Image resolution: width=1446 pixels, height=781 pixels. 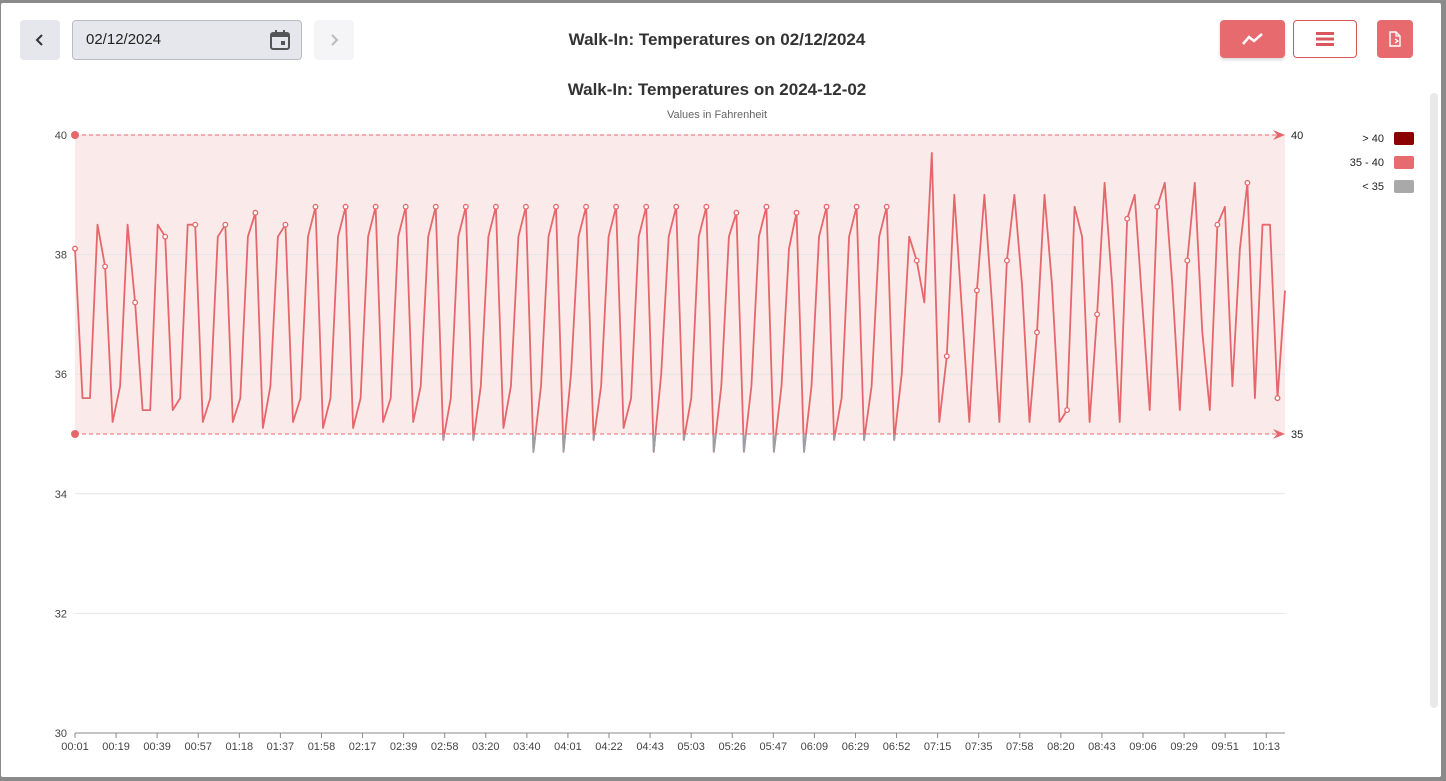 What do you see at coordinates (445, 747) in the screenshot?
I see `x-tick-label: 02:58` at bounding box center [445, 747].